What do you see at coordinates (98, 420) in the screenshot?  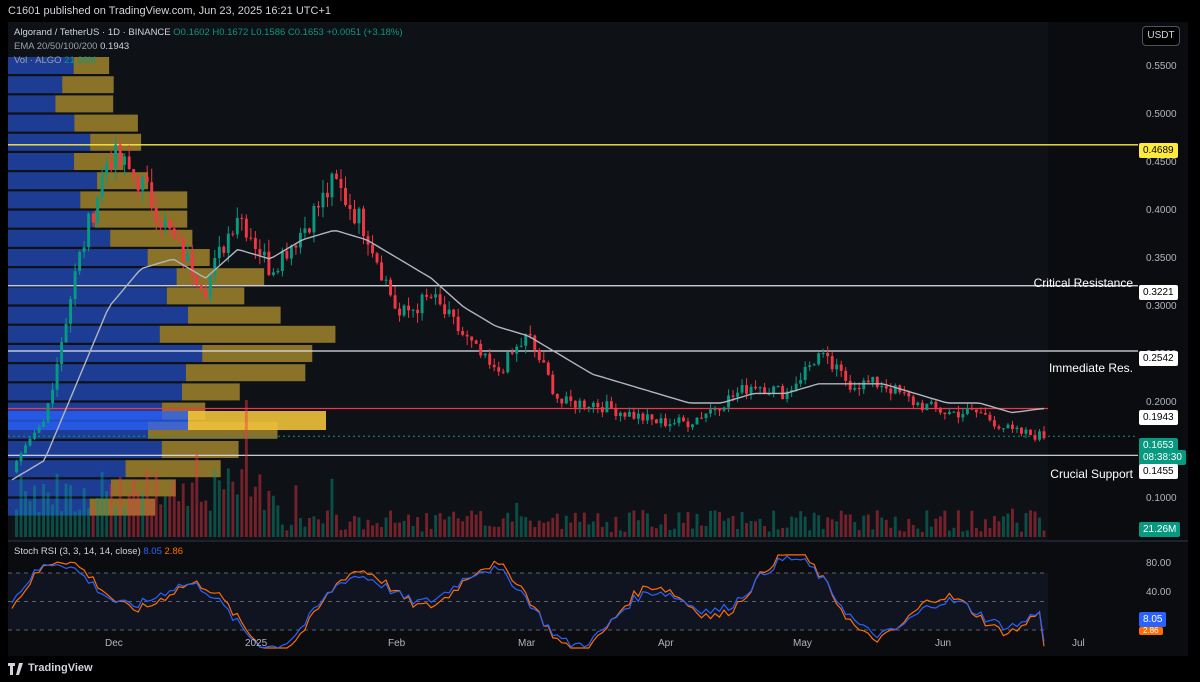 I see `vp-poc-blue` at bounding box center [98, 420].